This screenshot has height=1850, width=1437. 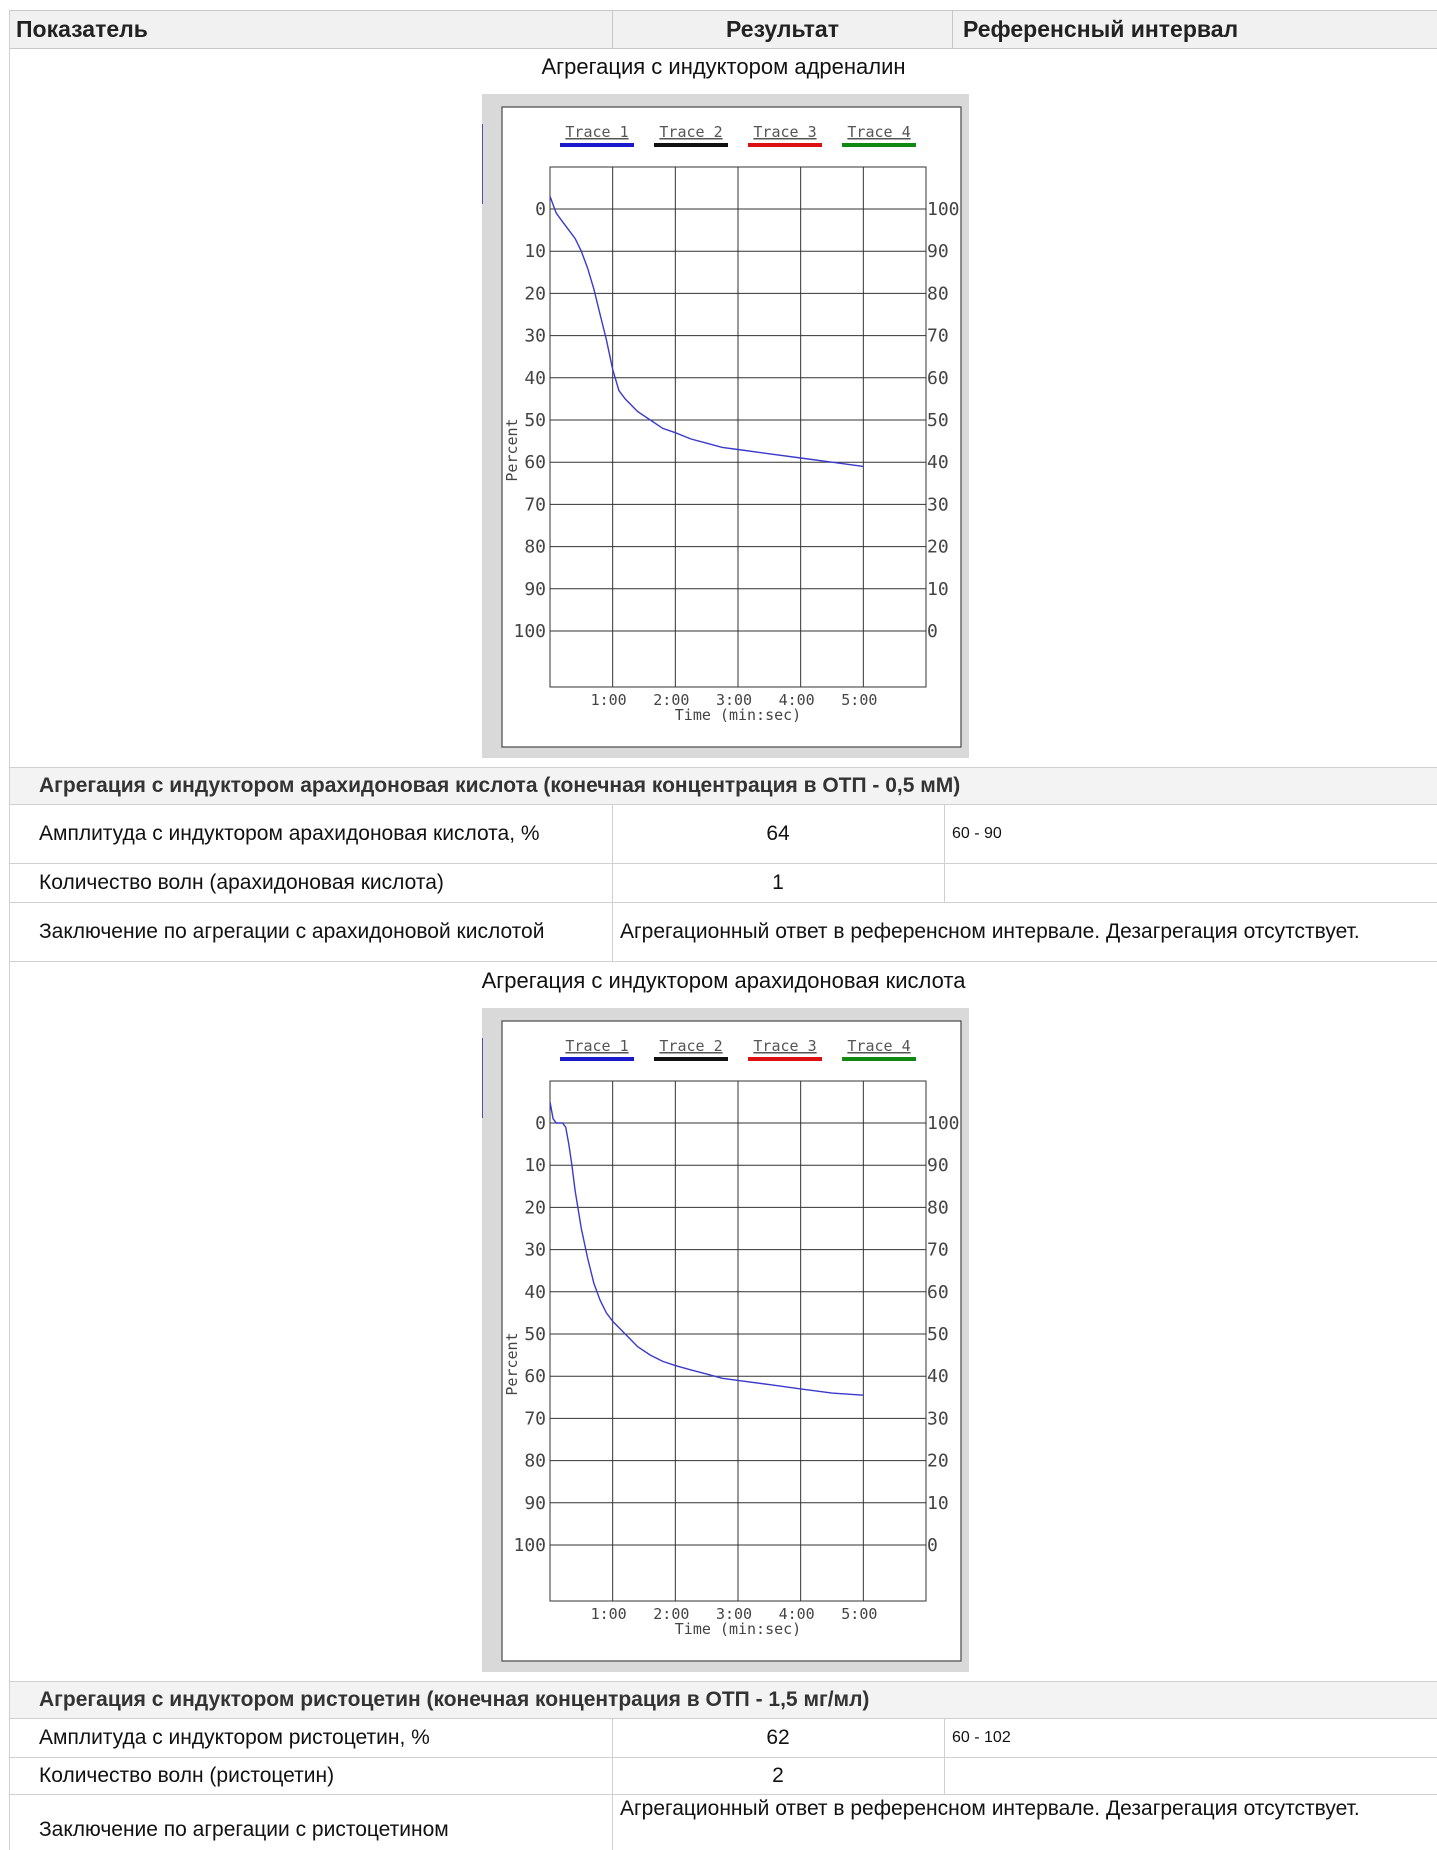 I want to click on y-tick-left: 10, so click(x=535, y=1165).